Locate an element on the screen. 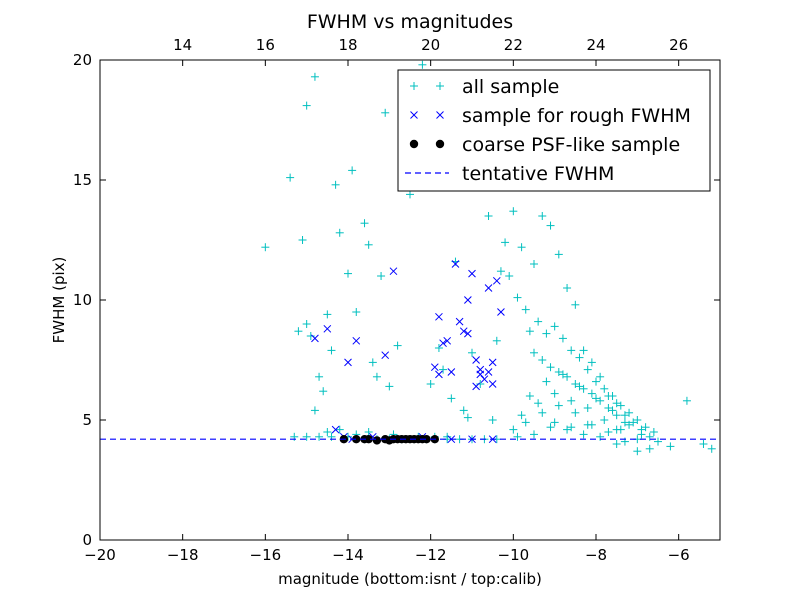  y-tick-label: 0 is located at coordinates (87, 540).